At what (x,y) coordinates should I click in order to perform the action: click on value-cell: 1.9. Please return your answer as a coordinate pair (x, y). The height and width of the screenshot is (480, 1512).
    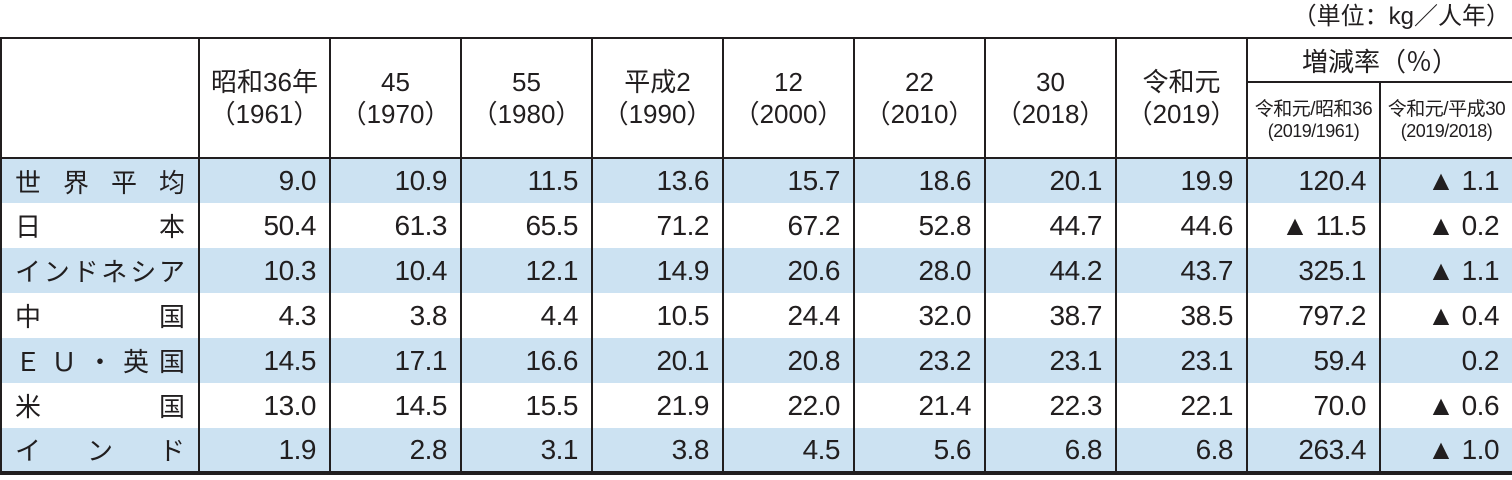
    Looking at the image, I should click on (264, 450).